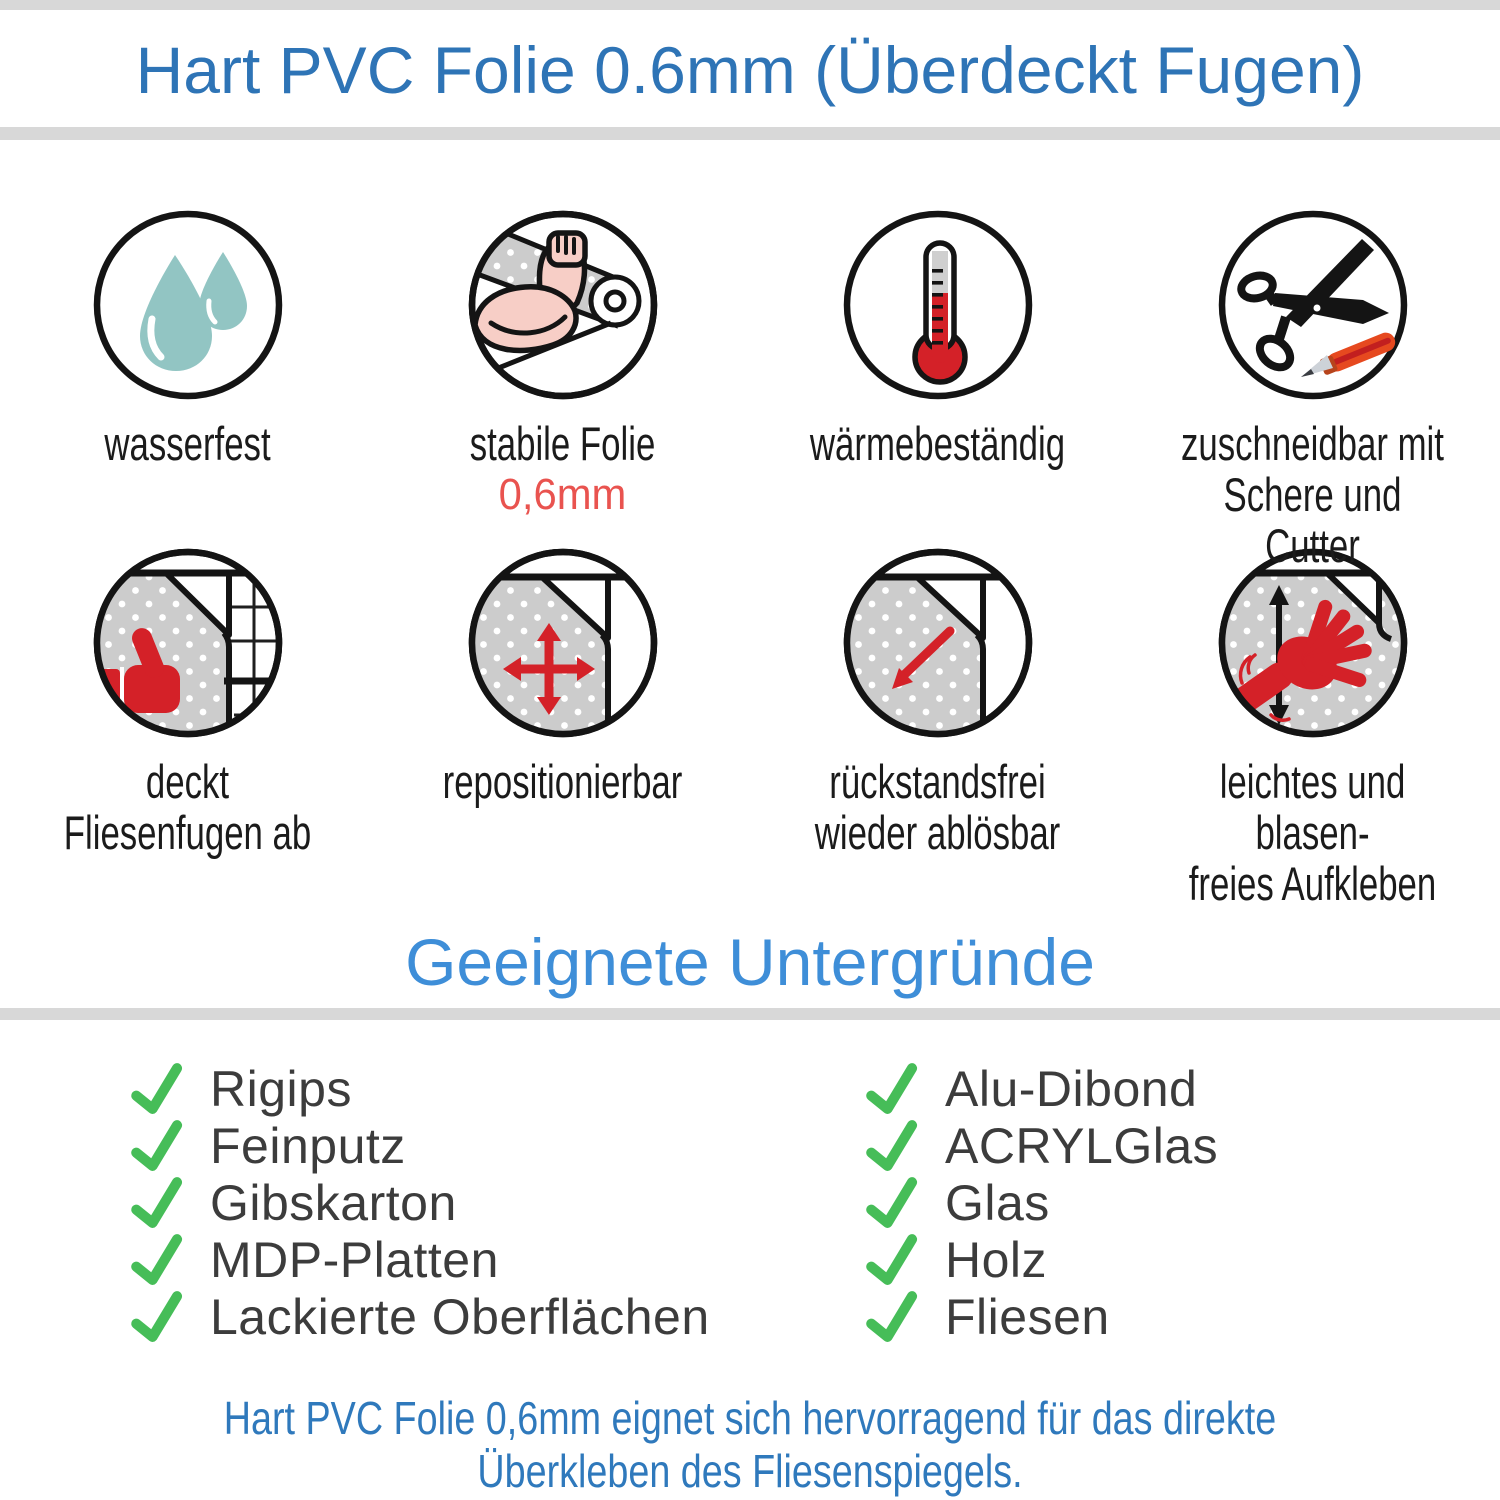  I want to click on list-item: Gibskarton, so click(433, 1203).